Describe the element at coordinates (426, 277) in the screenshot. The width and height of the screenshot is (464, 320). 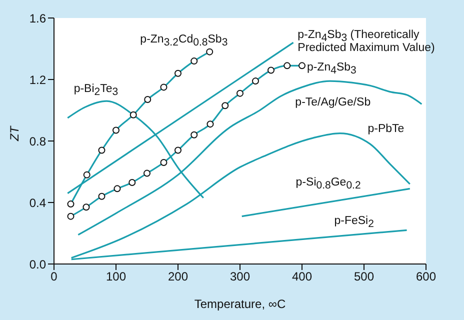
I see `x-tick-label: 600` at that location.